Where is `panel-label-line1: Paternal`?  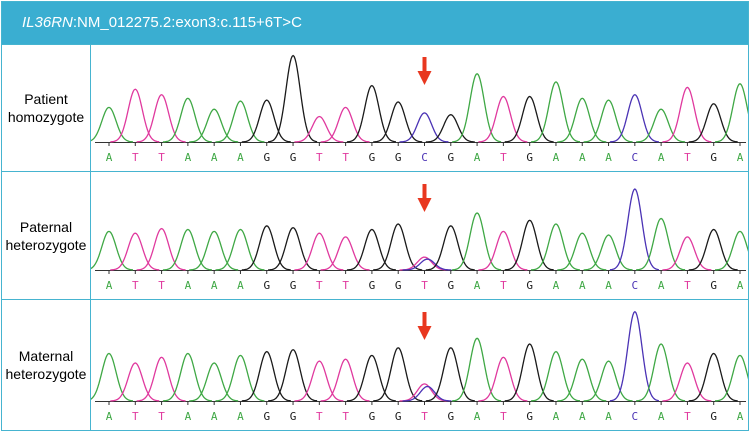
panel-label-line1: Paternal is located at coordinates (46, 226).